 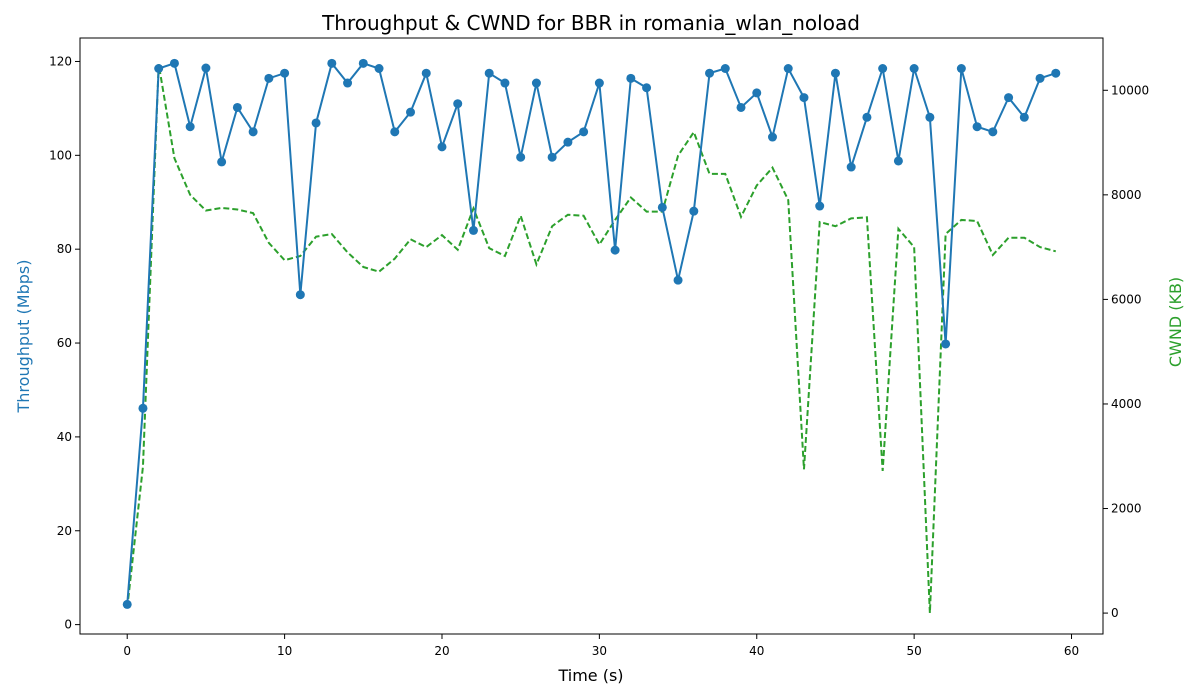 What do you see at coordinates (1071, 651) in the screenshot?
I see `x-tick-label: 60` at bounding box center [1071, 651].